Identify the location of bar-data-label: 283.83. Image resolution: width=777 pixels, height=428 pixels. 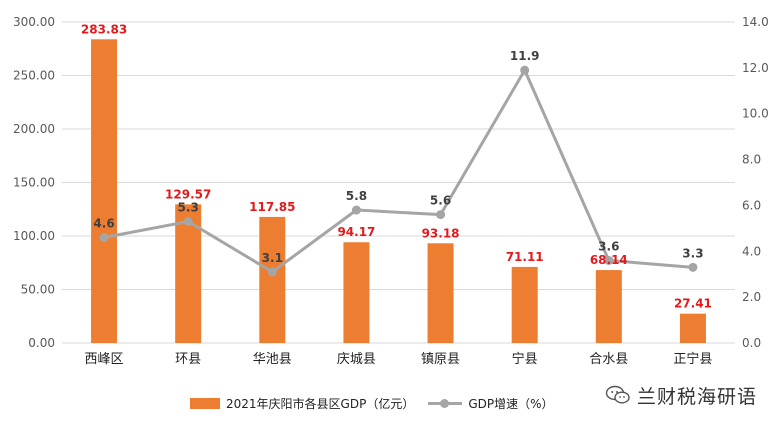
(104, 29).